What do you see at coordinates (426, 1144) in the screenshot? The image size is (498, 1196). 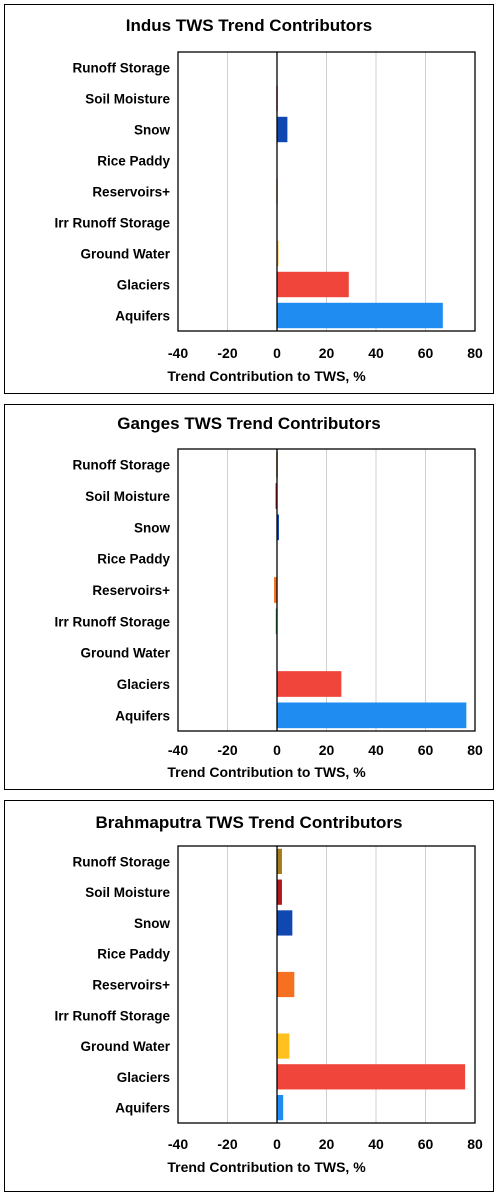 I see `chart-2-tick-label: 60` at bounding box center [426, 1144].